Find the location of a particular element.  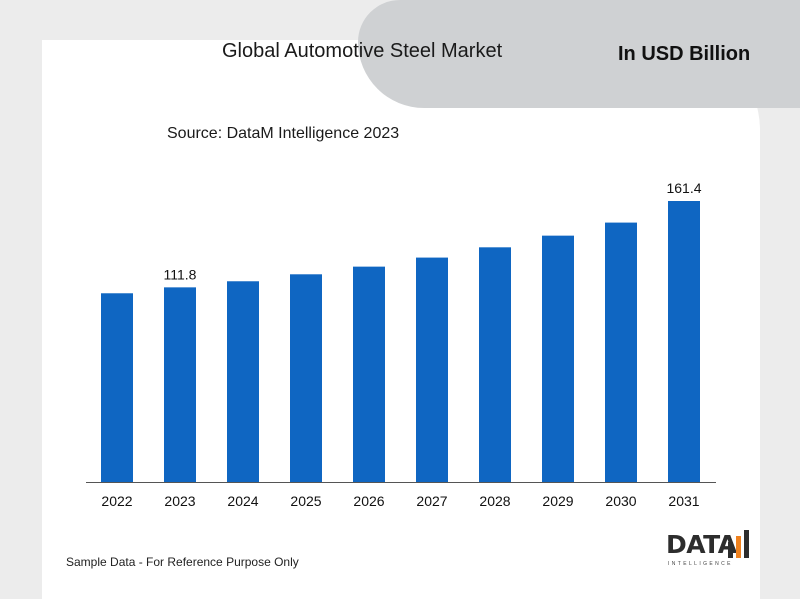

data-label-2023: 111.8 is located at coordinates (180, 274).